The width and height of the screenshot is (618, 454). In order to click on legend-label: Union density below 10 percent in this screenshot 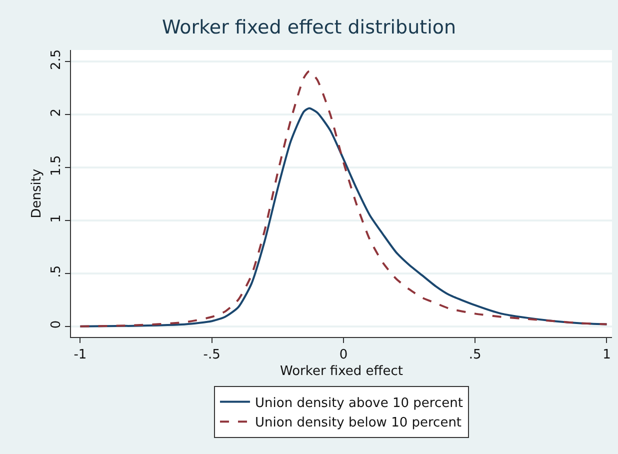, I will do `click(358, 423)`.